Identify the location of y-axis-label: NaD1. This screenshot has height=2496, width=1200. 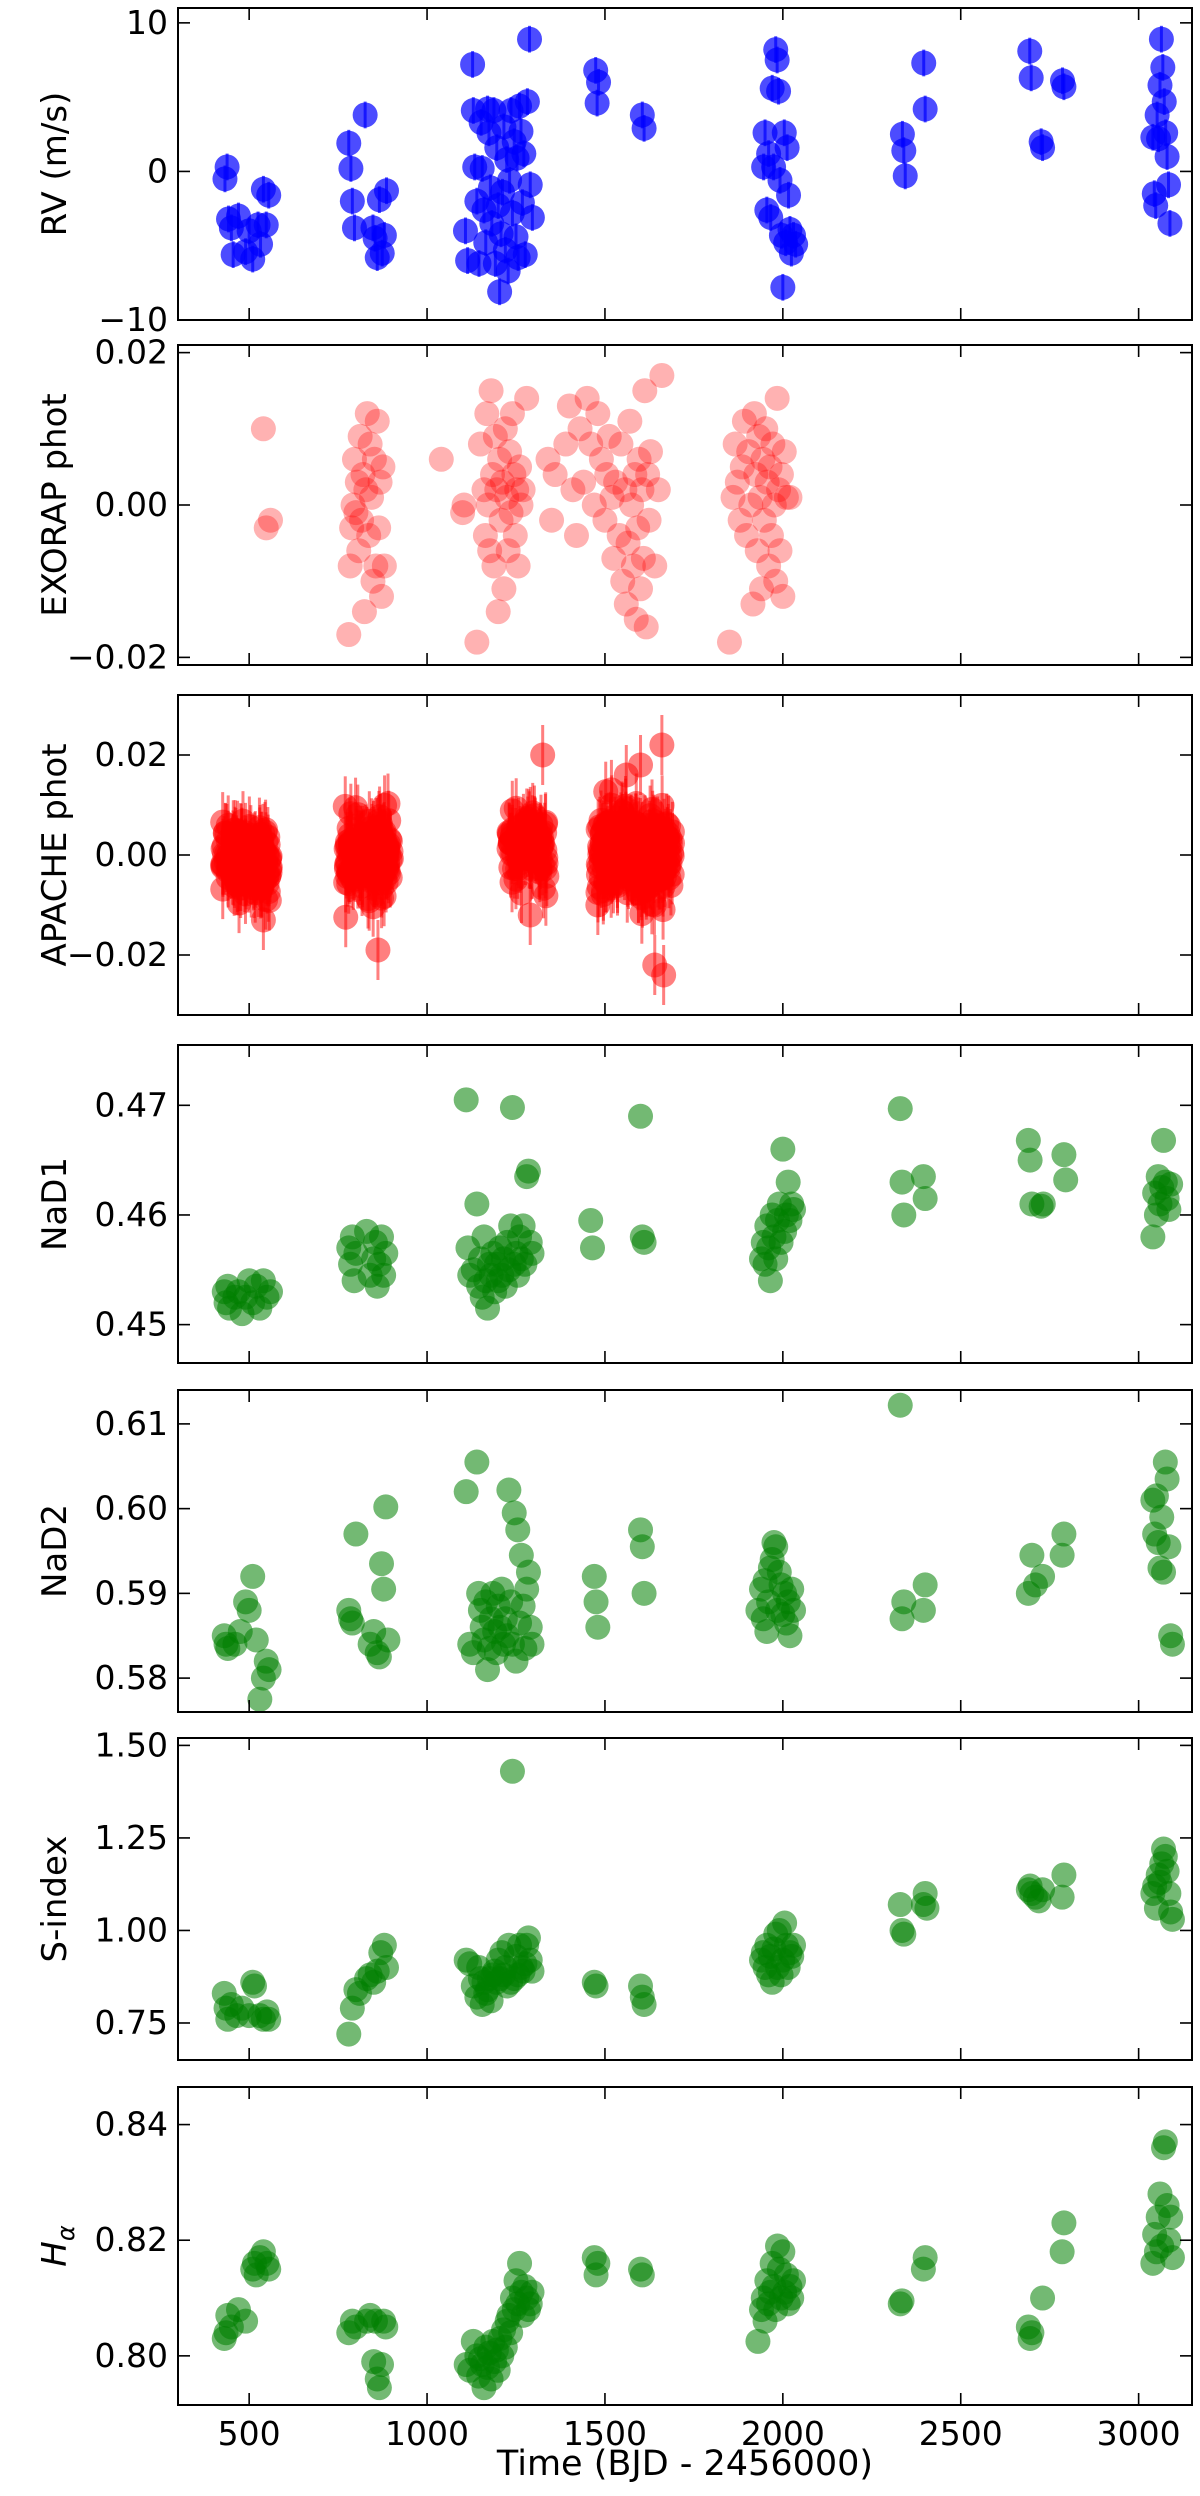
(55, 1204).